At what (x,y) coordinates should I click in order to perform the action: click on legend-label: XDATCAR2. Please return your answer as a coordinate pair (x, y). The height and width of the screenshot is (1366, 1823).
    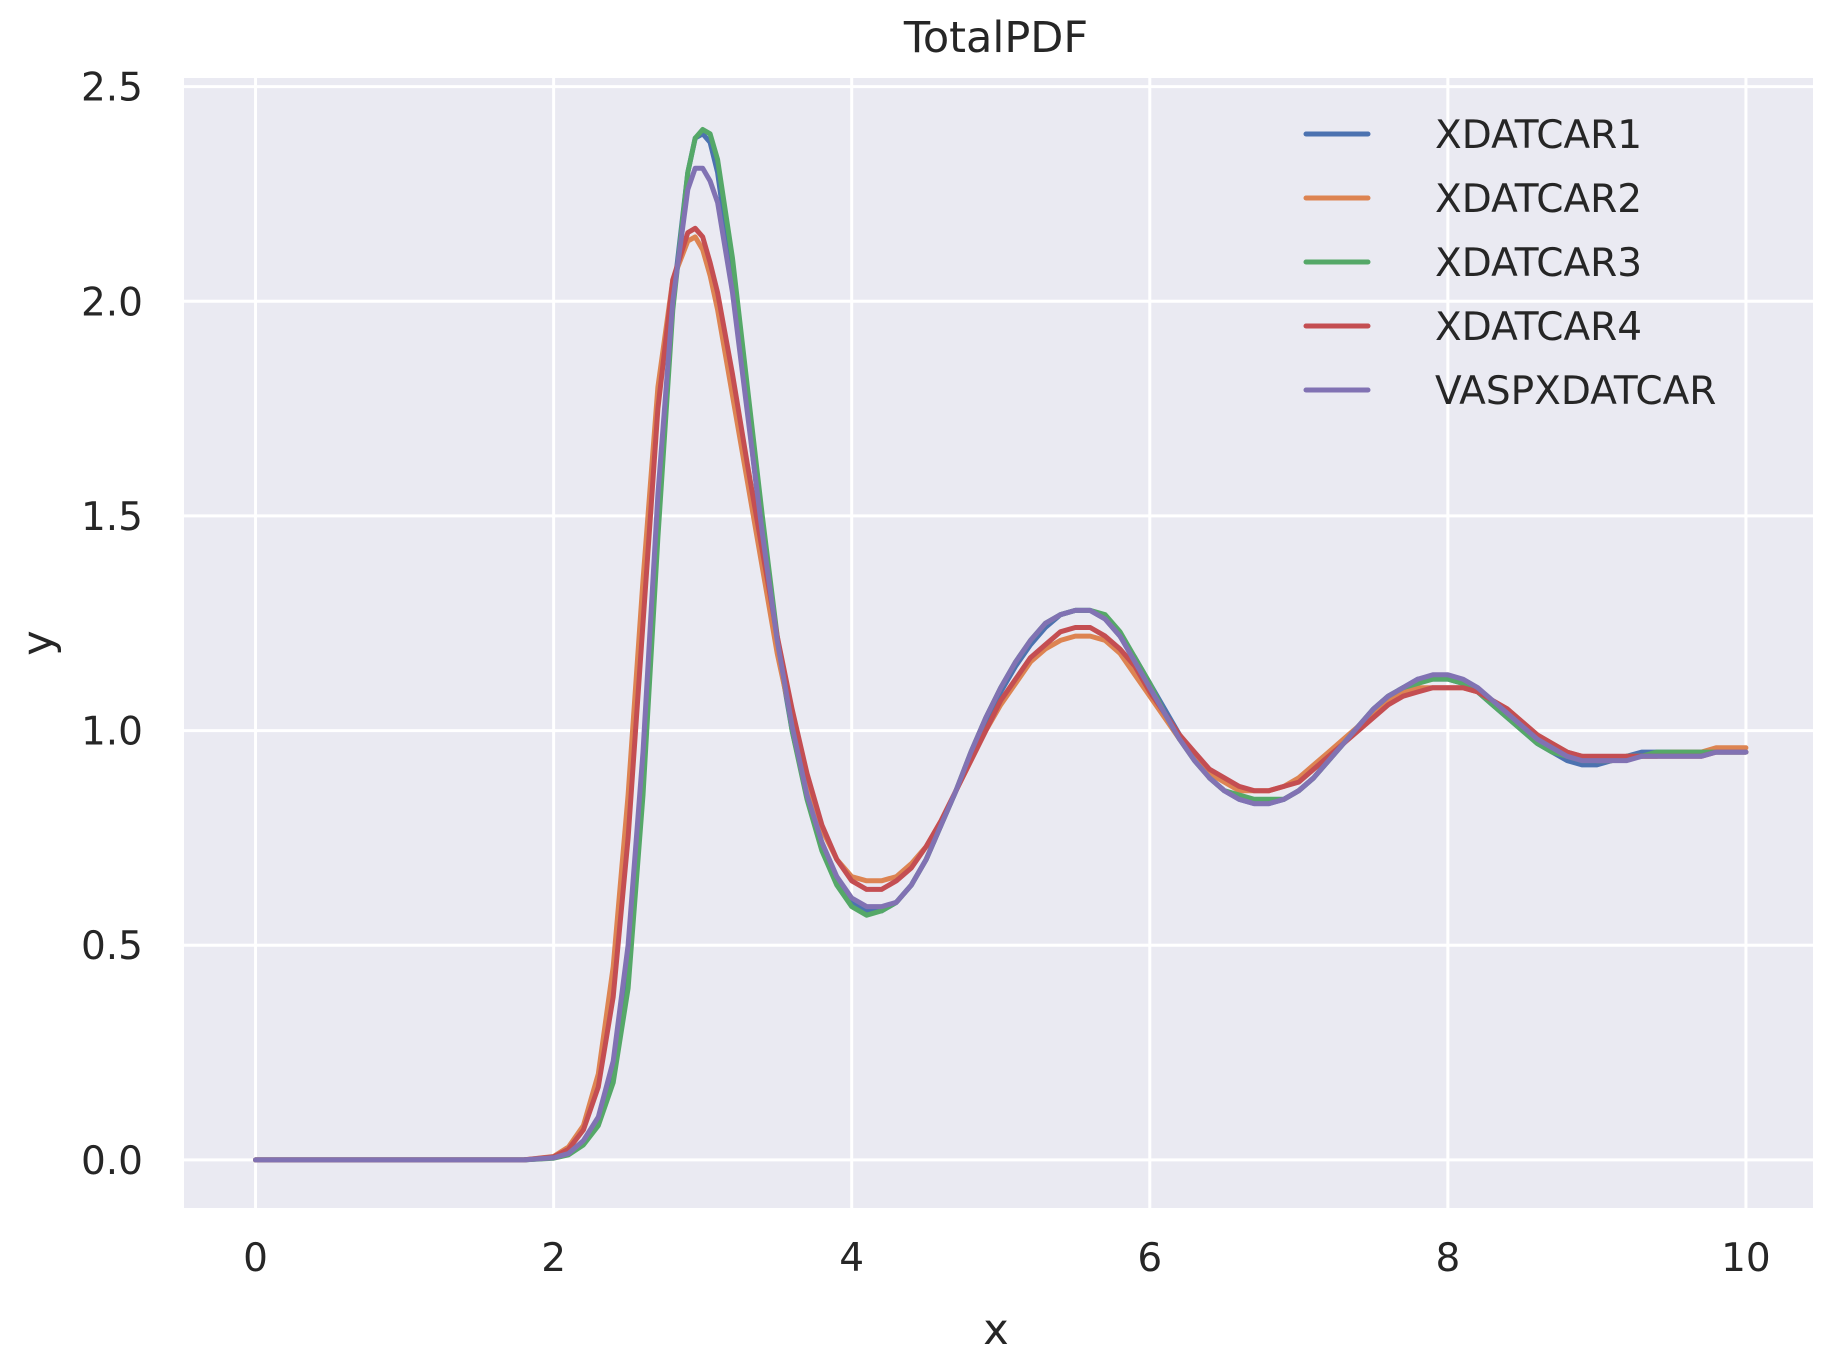
    Looking at the image, I should click on (1538, 199).